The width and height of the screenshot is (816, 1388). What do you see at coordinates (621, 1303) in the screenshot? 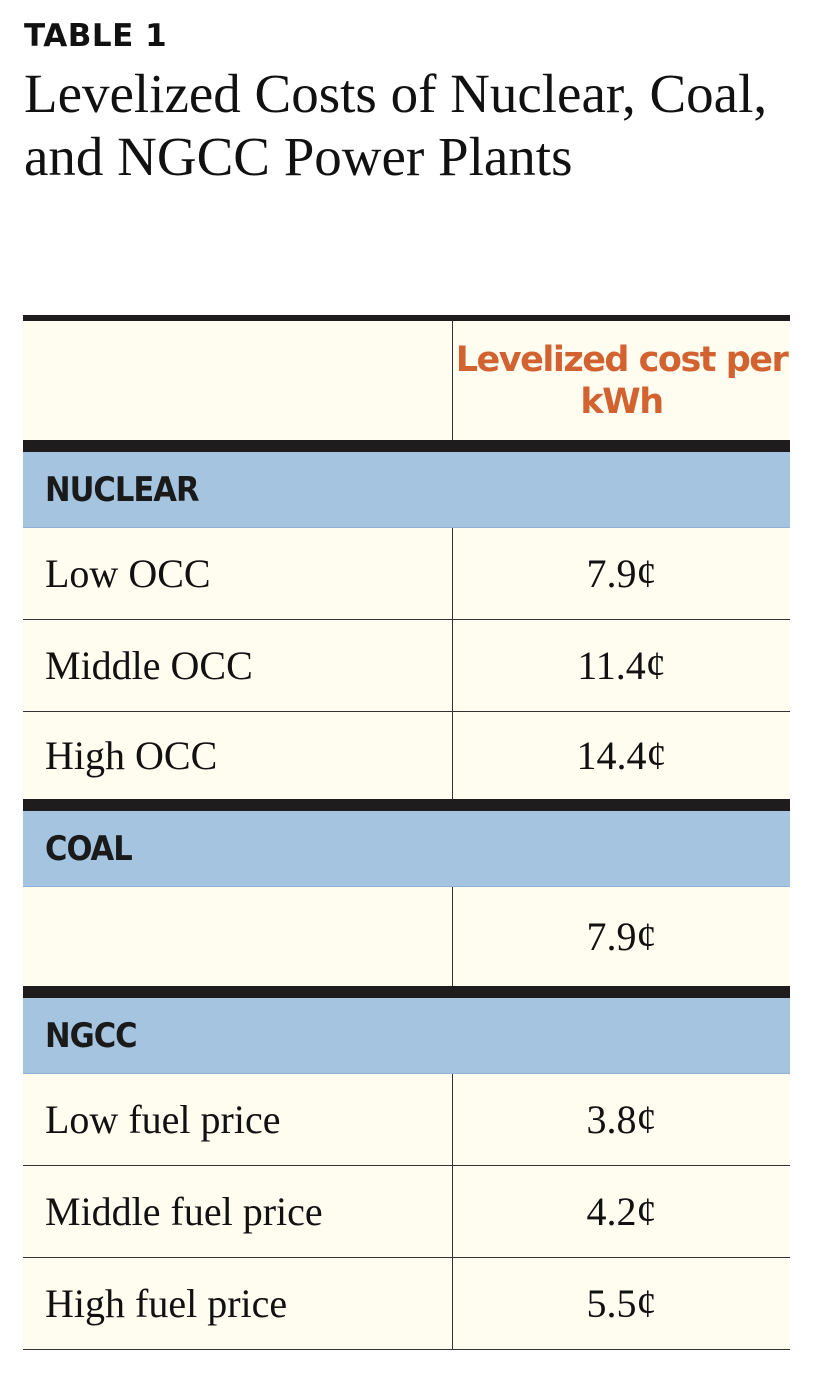
I see `row-value: 5.5¢` at bounding box center [621, 1303].